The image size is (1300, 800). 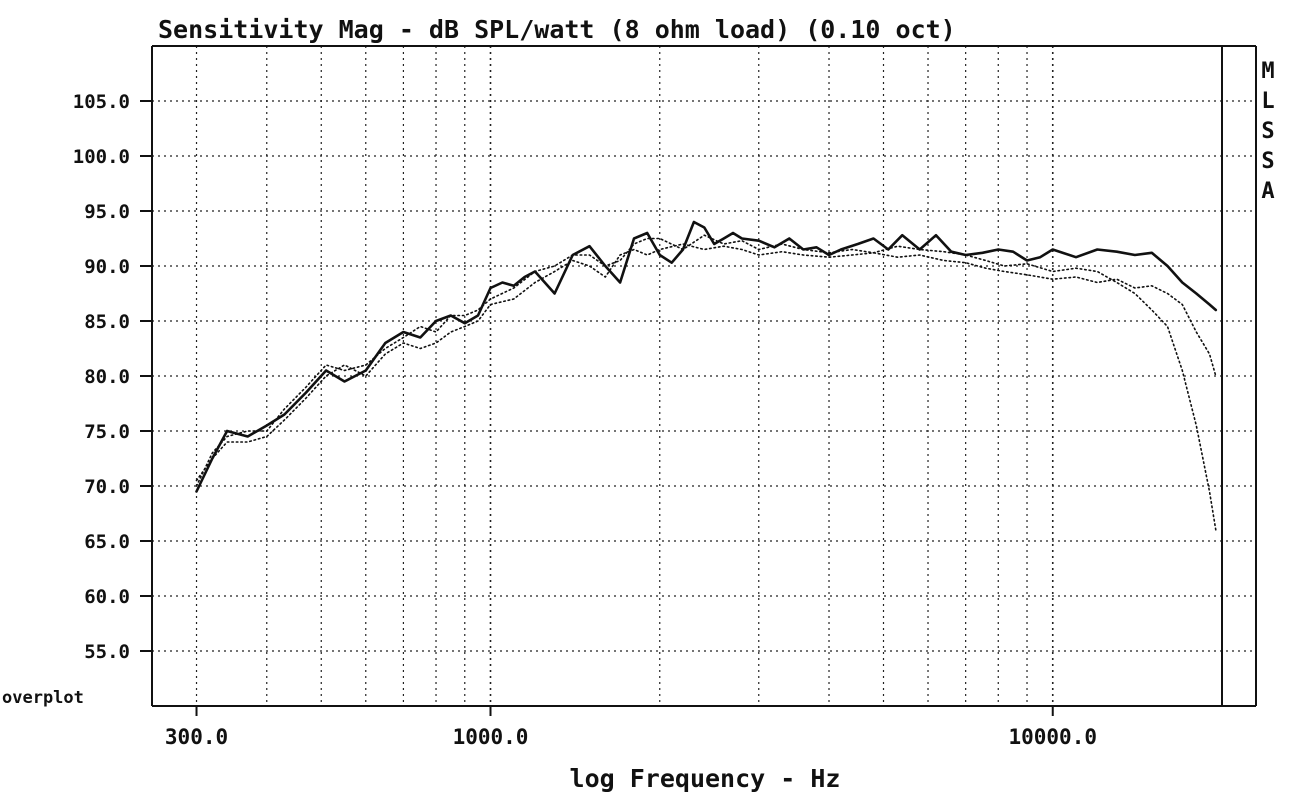 I want to click on y-tick-label: 55.0, so click(x=107, y=652).